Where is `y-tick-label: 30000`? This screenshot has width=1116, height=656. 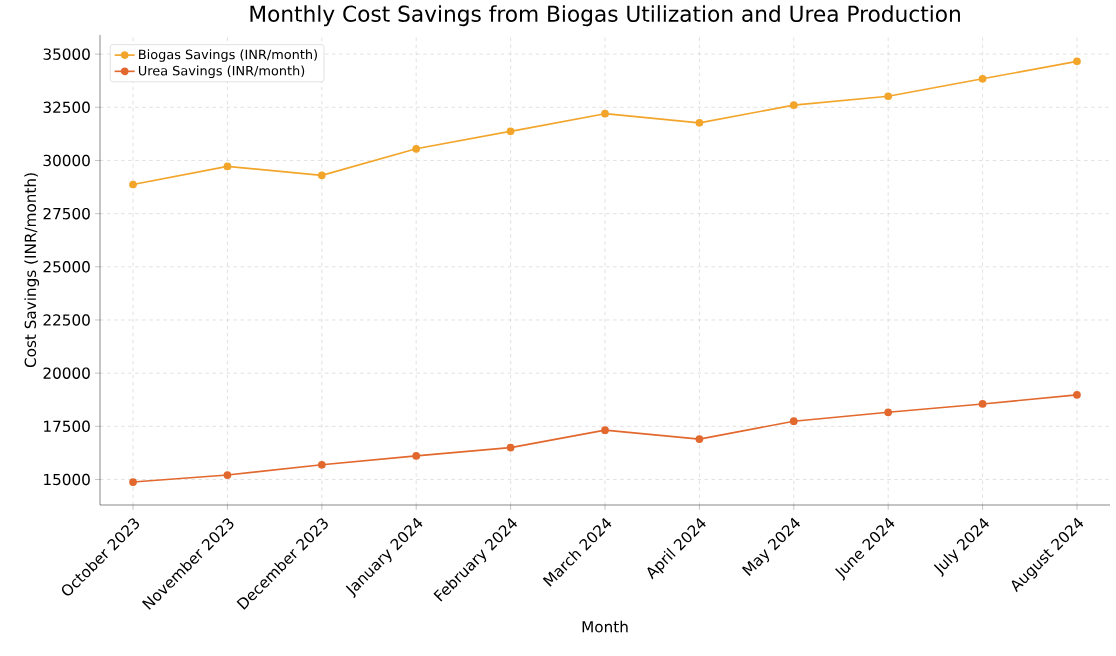
y-tick-label: 30000 is located at coordinates (66, 160).